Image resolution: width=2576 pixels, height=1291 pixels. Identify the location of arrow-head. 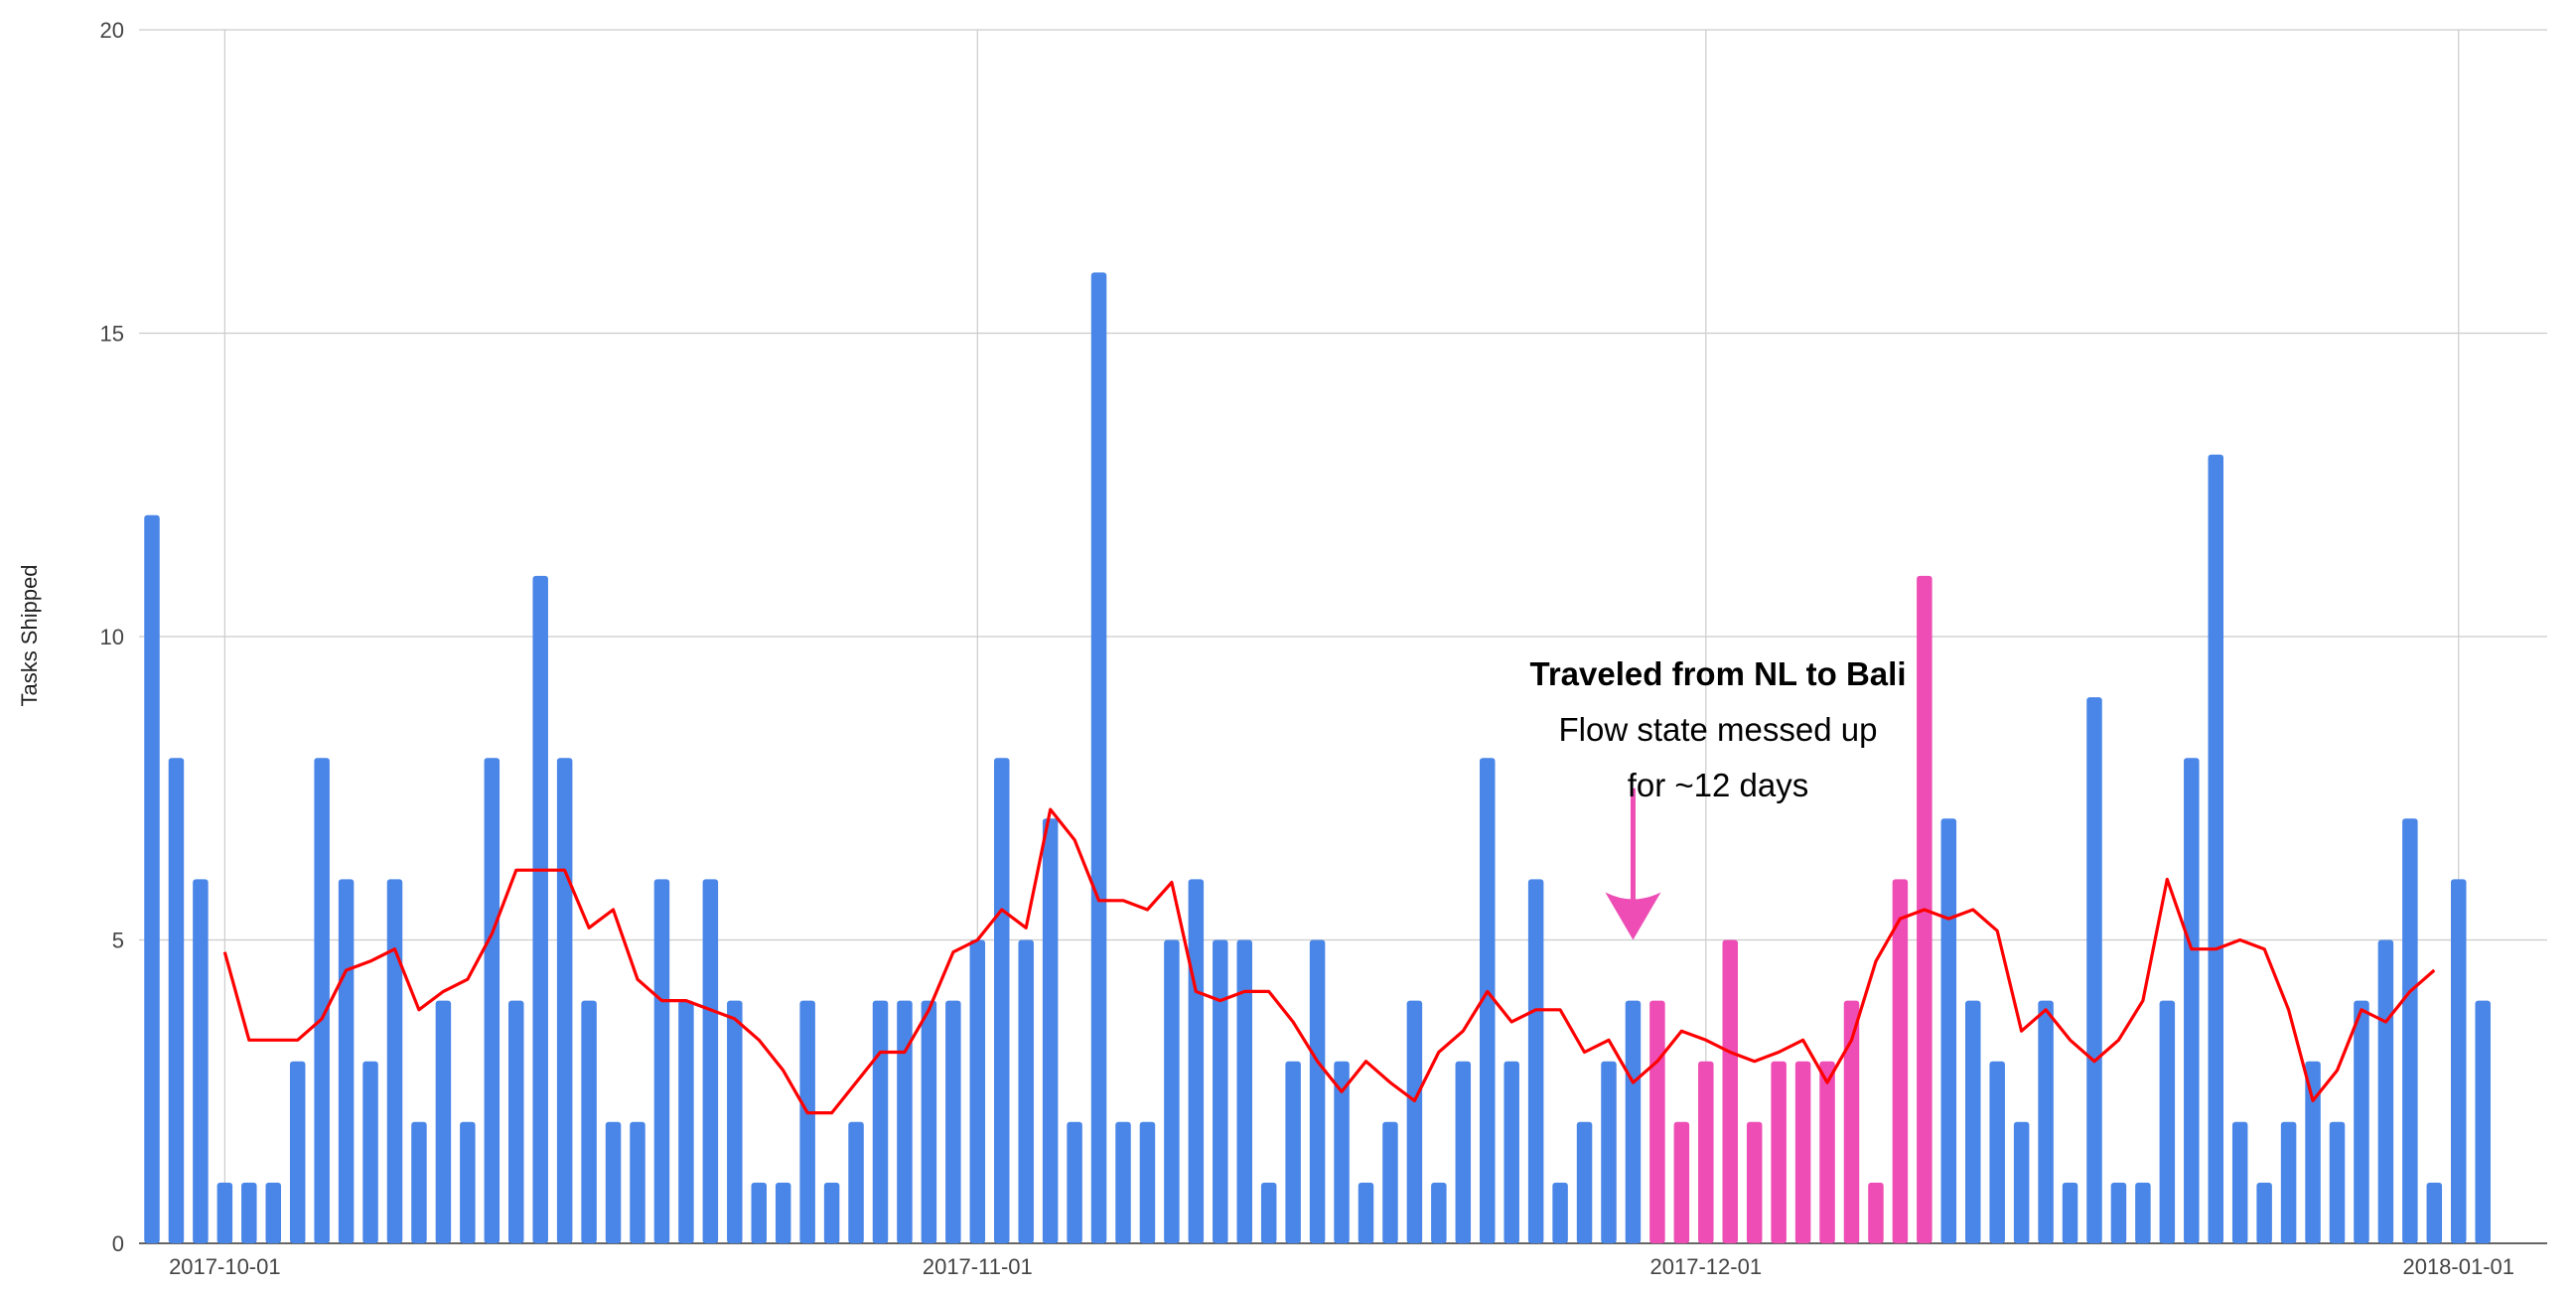
(1633, 916).